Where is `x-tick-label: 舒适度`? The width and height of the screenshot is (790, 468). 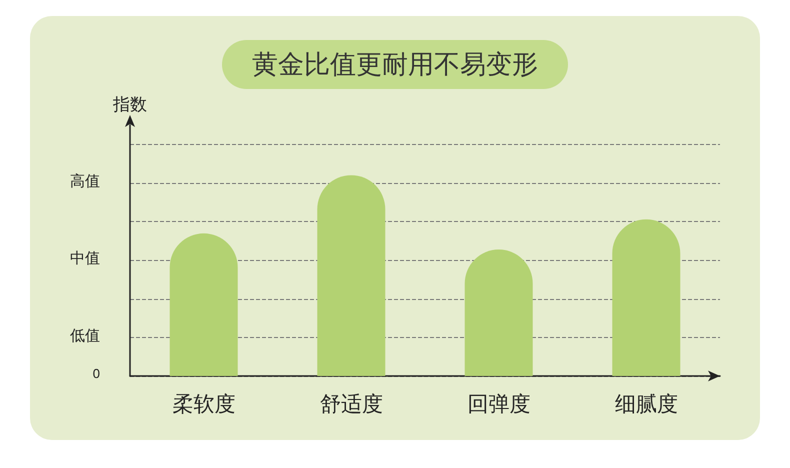 x-tick-label: 舒适度 is located at coordinates (351, 404).